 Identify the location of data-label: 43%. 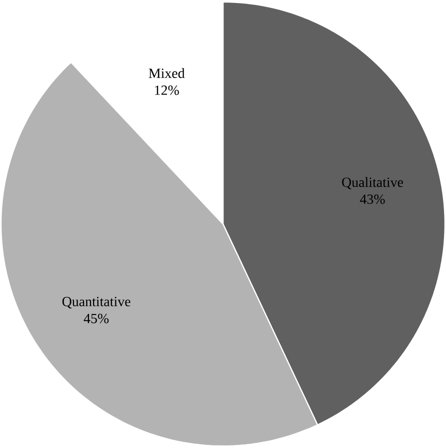
(372, 199).